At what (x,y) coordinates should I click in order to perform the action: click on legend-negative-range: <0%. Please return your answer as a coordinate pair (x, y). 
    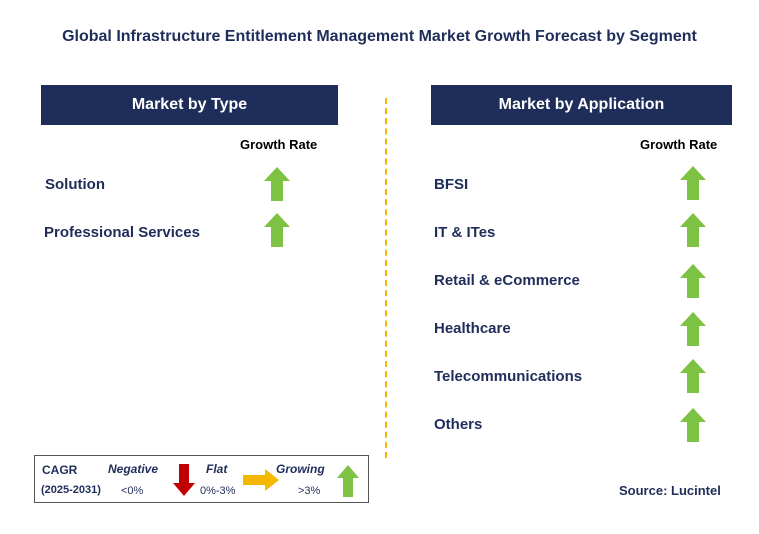
    Looking at the image, I should click on (132, 491).